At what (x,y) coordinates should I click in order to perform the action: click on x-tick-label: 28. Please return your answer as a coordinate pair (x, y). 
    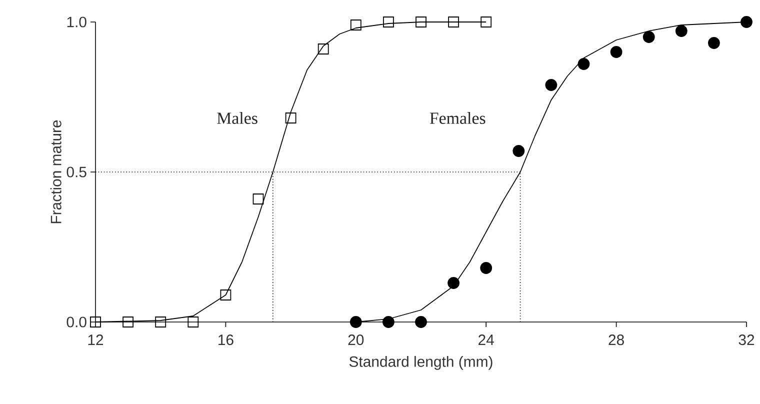
    Looking at the image, I should click on (616, 340).